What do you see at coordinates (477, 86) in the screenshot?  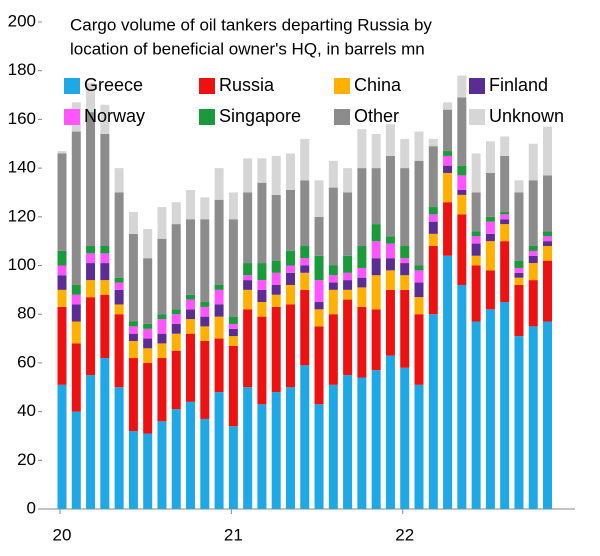 I see `legend-swatch` at bounding box center [477, 86].